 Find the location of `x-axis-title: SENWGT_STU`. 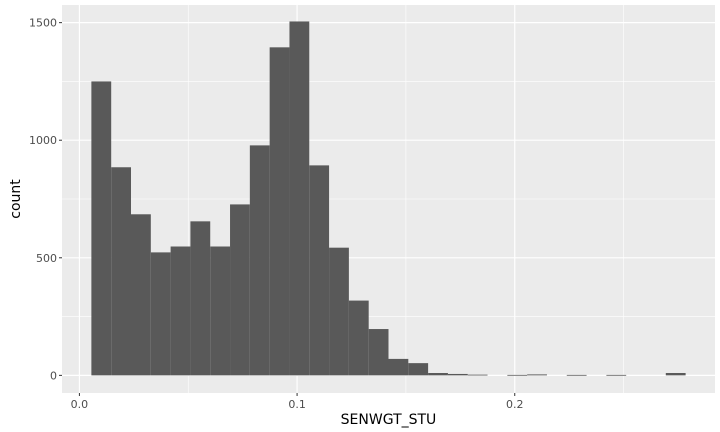

x-axis-title: SENWGT_STU is located at coordinates (389, 420).